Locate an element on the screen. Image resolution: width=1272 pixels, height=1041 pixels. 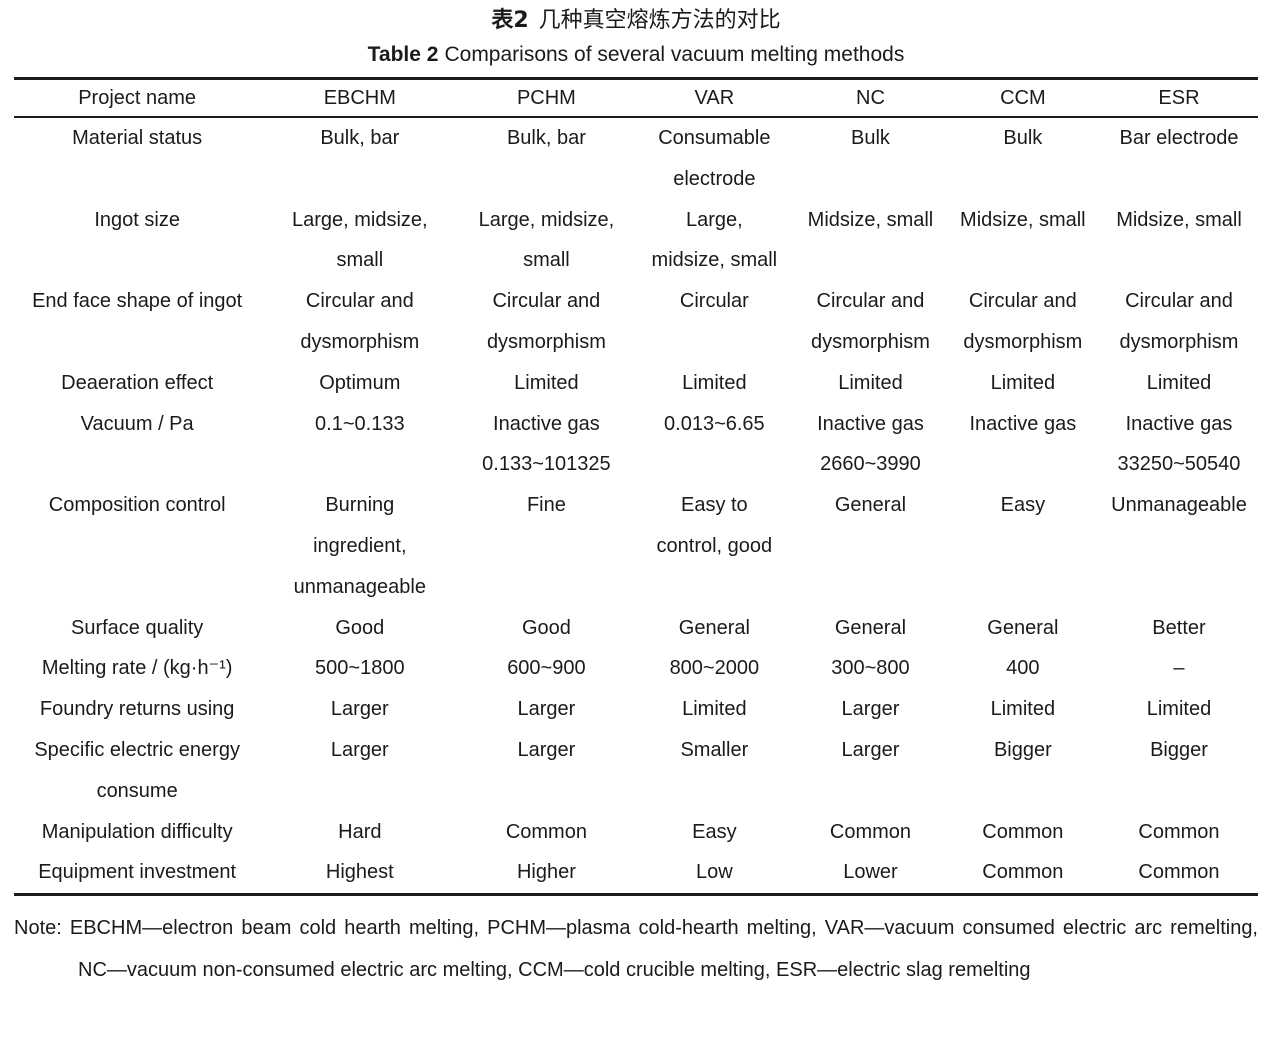
table-cell: 0.013~6.65 is located at coordinates (714, 423).